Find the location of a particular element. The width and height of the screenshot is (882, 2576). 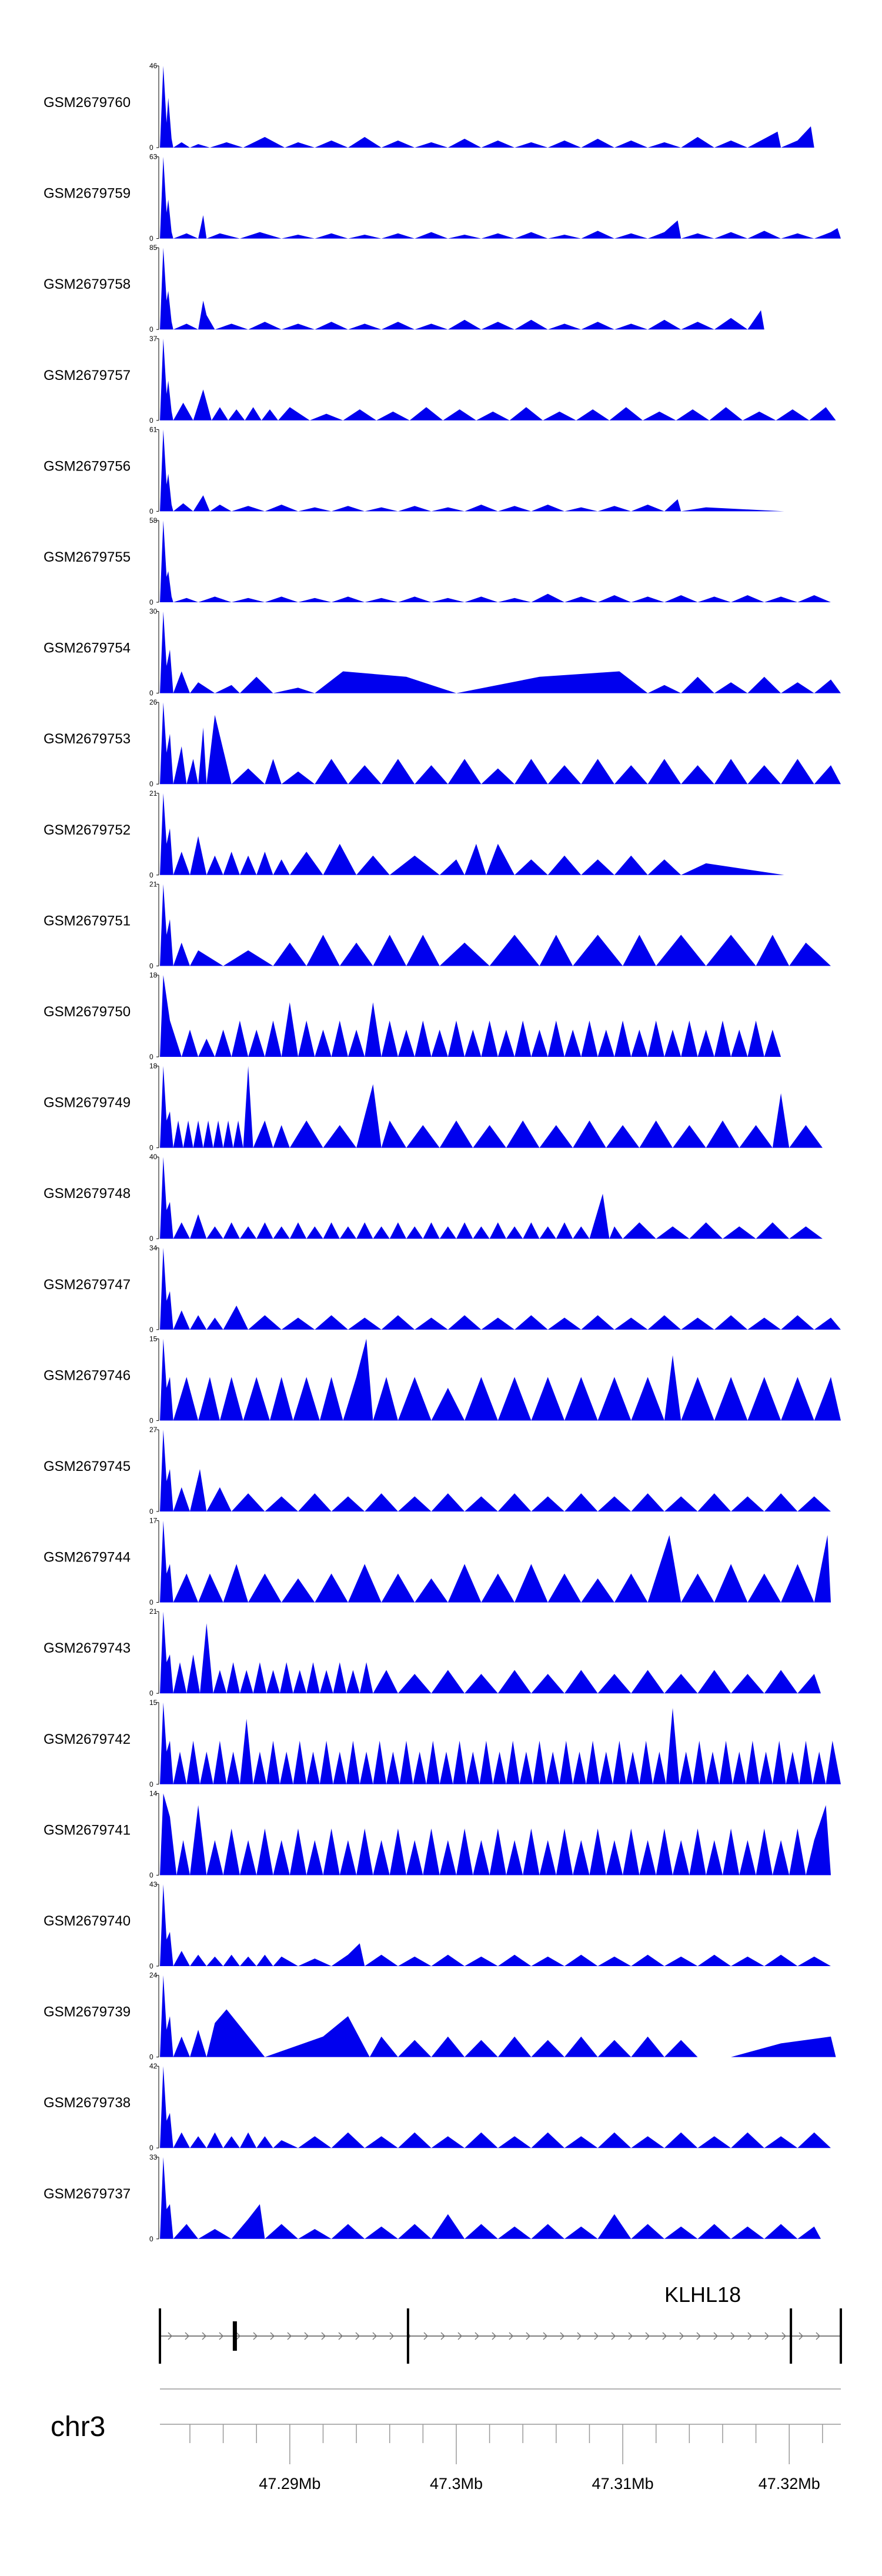

y-max-label: 85 is located at coordinates (153, 247).